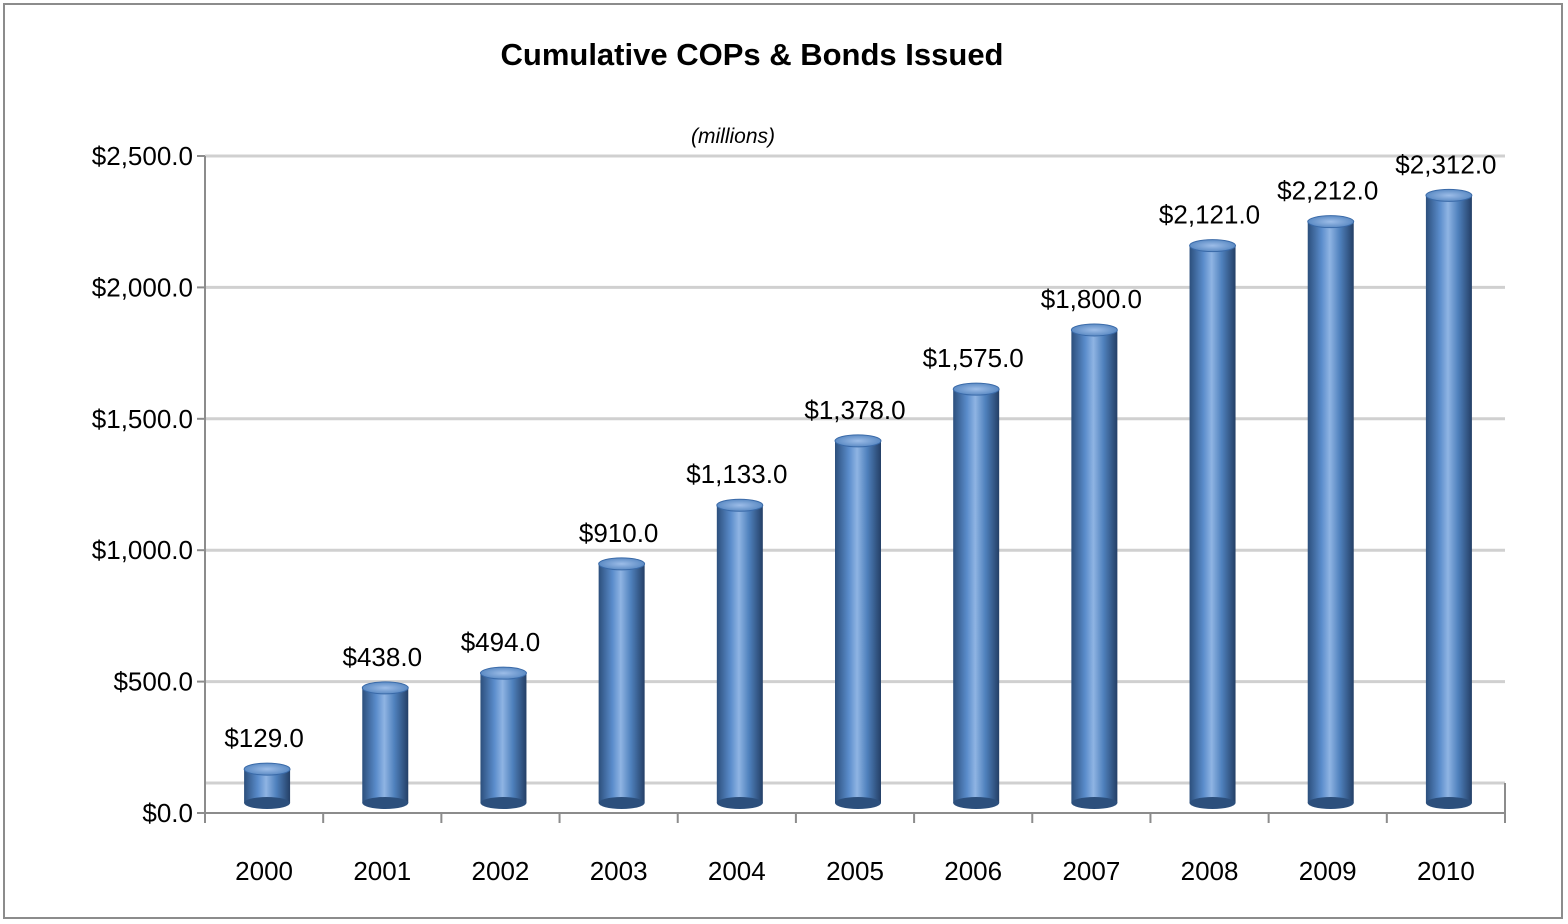 Image resolution: width=1568 pixels, height=924 pixels. What do you see at coordinates (383, 657) in the screenshot?
I see `data-label: $438.0` at bounding box center [383, 657].